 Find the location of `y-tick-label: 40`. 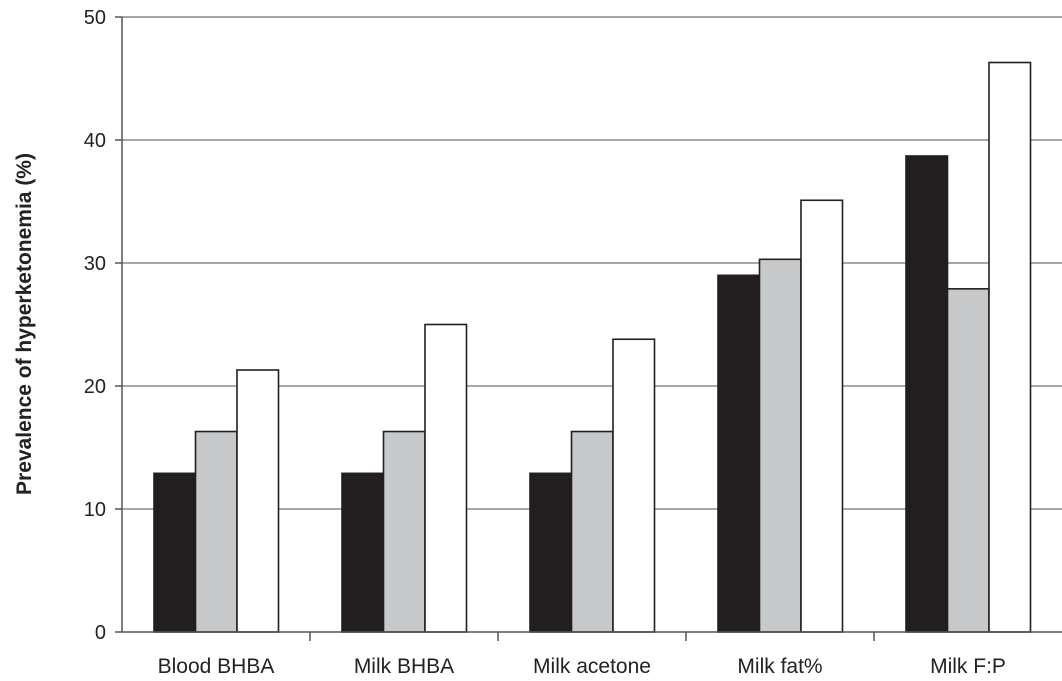

y-tick-label: 40 is located at coordinates (95, 141).